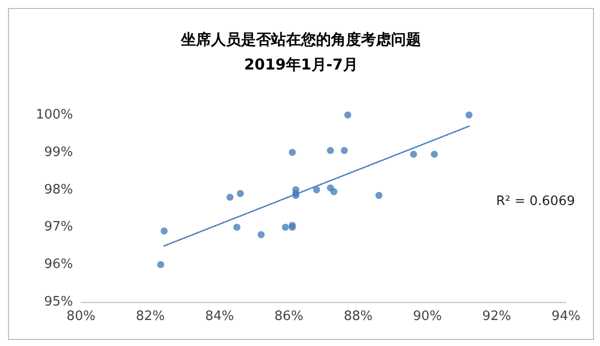 This screenshot has height=346, width=600. What do you see at coordinates (54, 115) in the screenshot?
I see `y-tick-label: 100%` at bounding box center [54, 115].